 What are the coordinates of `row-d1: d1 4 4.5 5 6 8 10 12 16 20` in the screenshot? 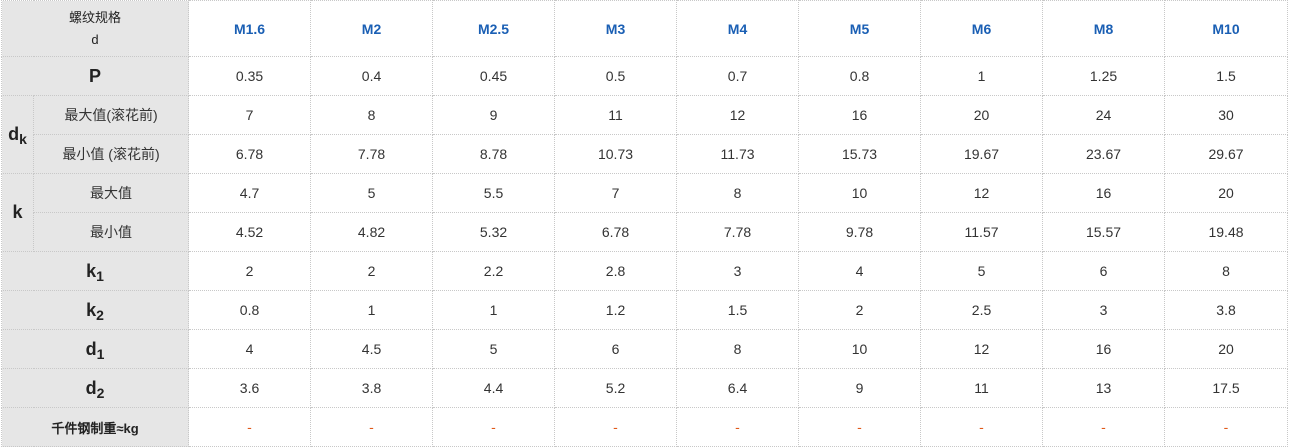 It's located at (644, 349).